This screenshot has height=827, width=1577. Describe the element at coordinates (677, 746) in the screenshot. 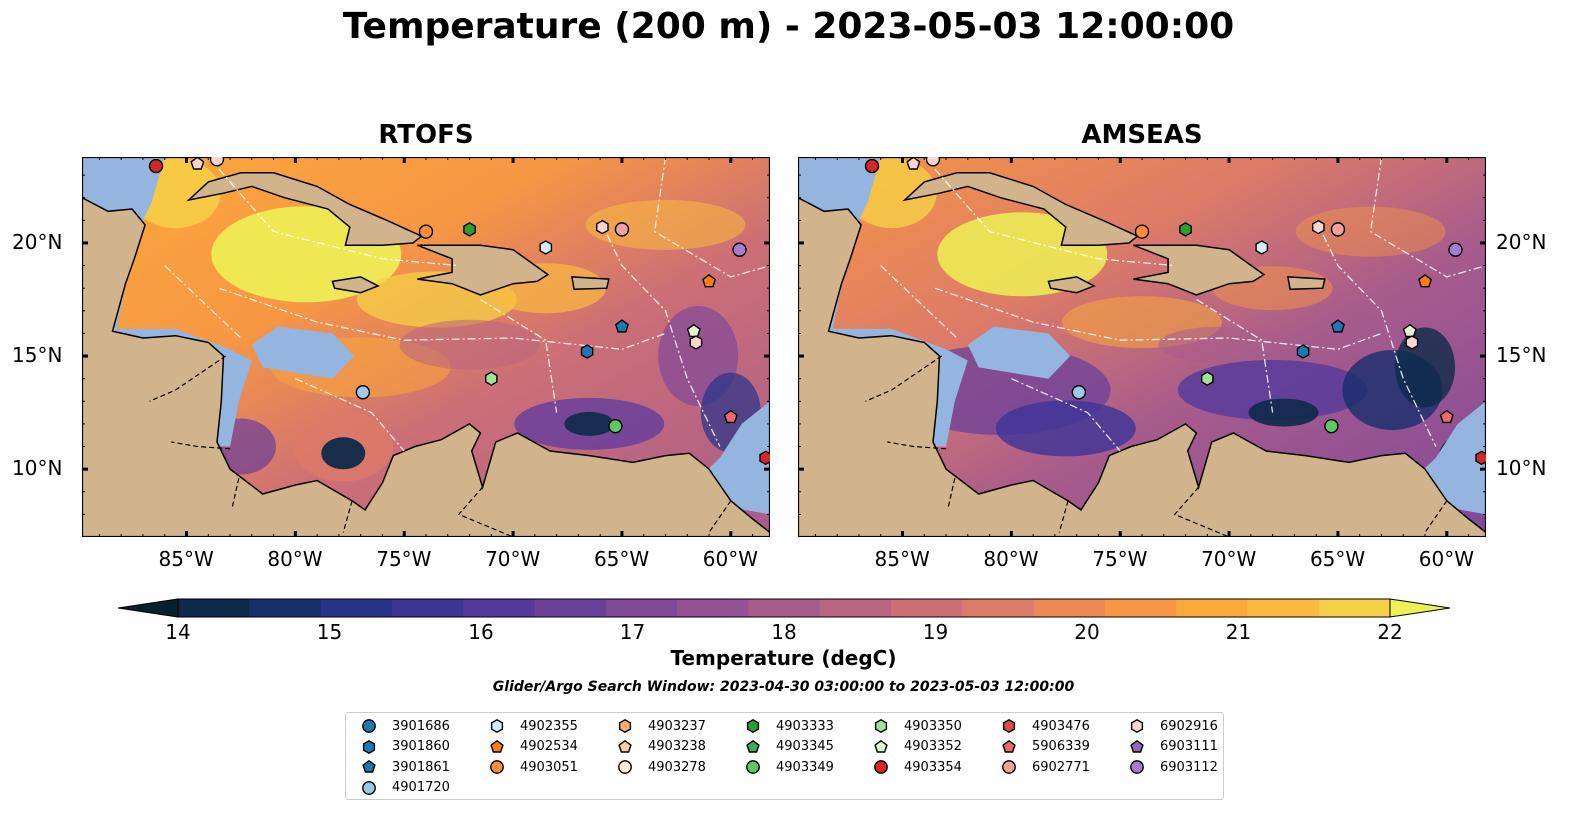

I see `legend-label: 4903238` at that location.